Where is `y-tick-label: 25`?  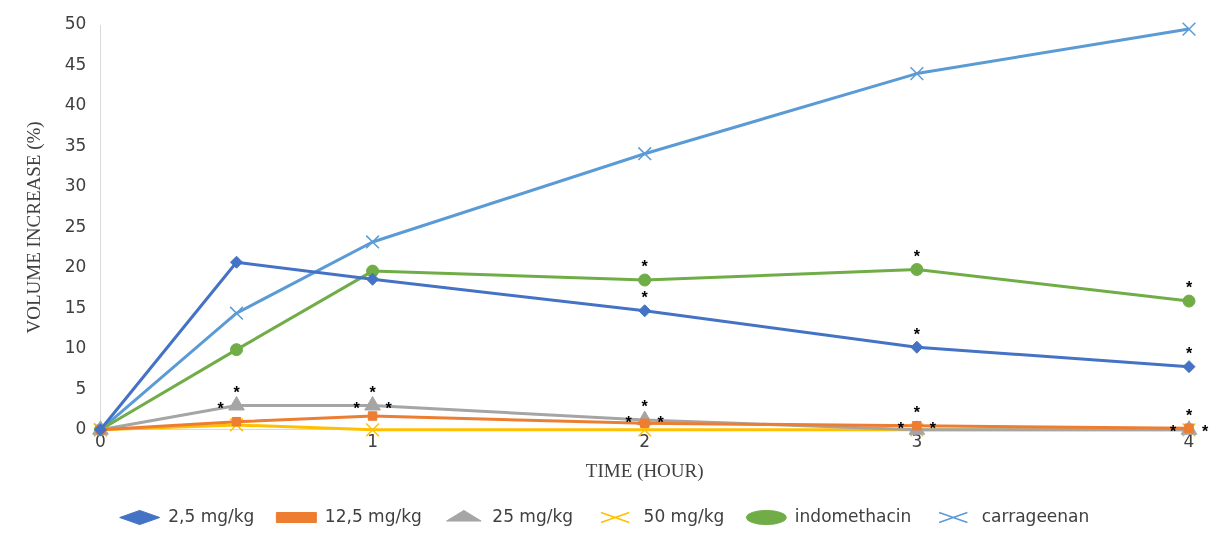 y-tick-label: 25 is located at coordinates (75, 225).